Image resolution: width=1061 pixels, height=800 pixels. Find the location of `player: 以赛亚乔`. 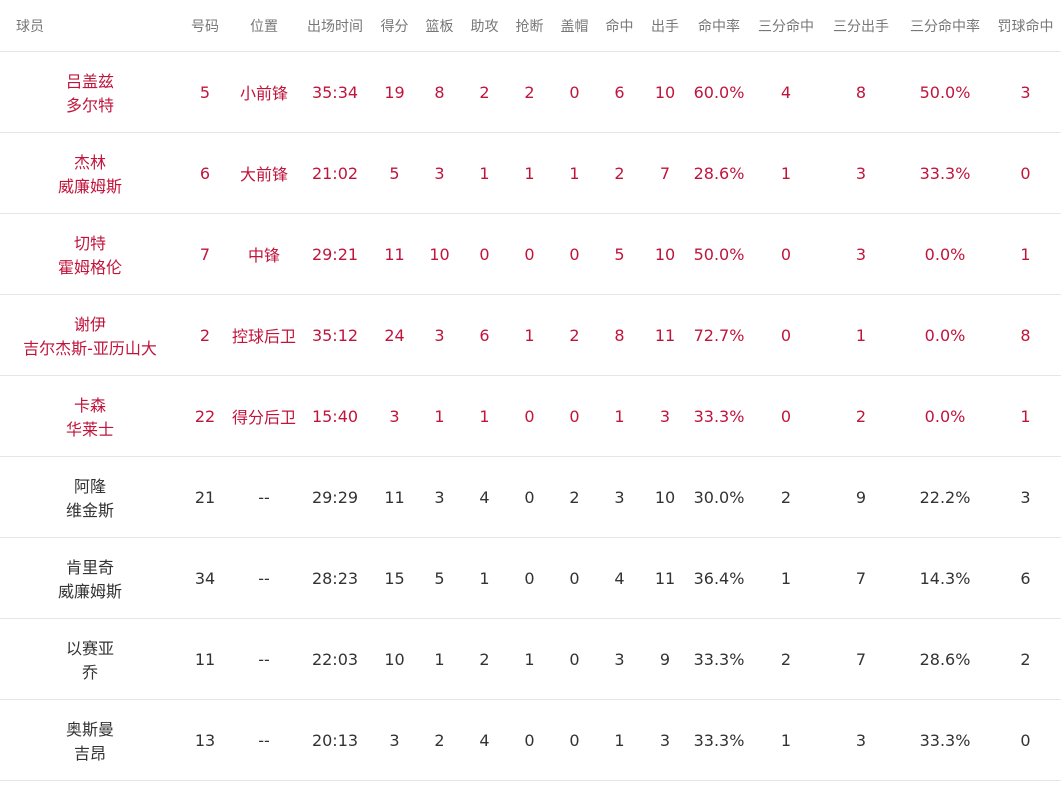

player: 以赛亚乔 is located at coordinates (90, 659).